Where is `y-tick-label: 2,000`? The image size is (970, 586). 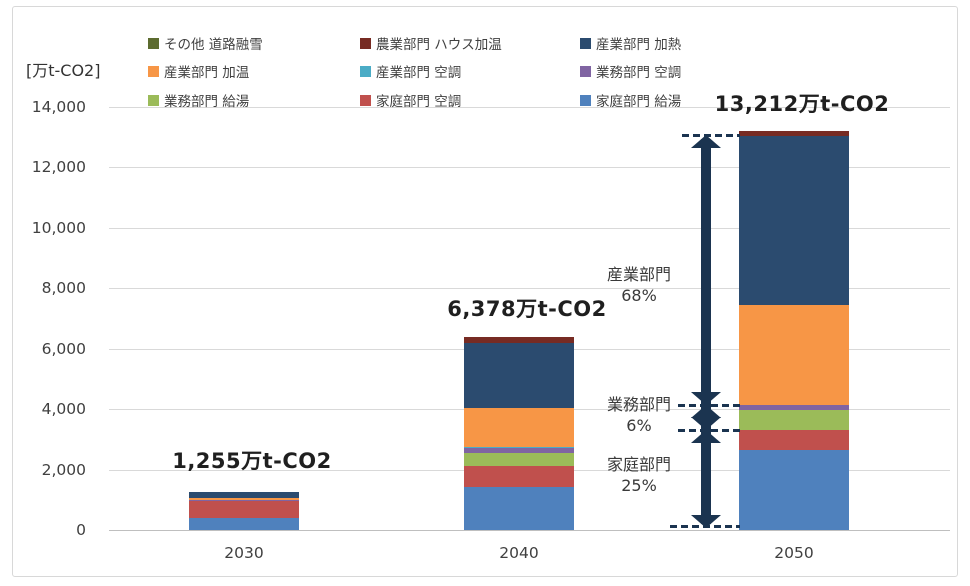
y-tick-label: 2,000 is located at coordinates (63, 469).